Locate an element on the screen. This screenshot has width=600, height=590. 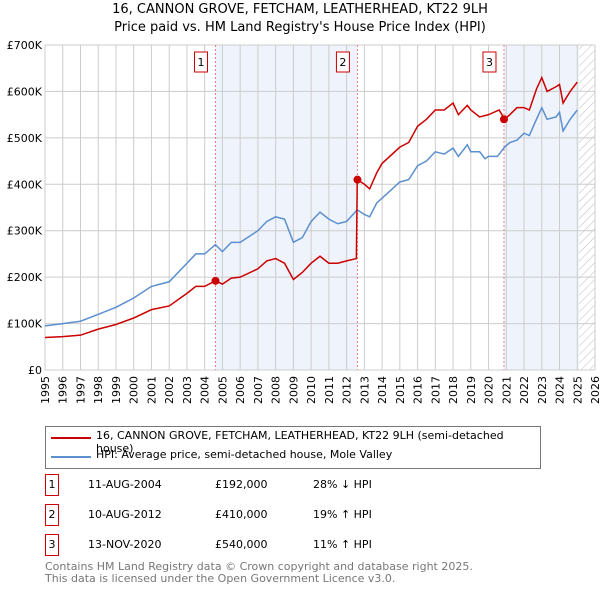
x-tick-label: 2000 is located at coordinates (134, 390).